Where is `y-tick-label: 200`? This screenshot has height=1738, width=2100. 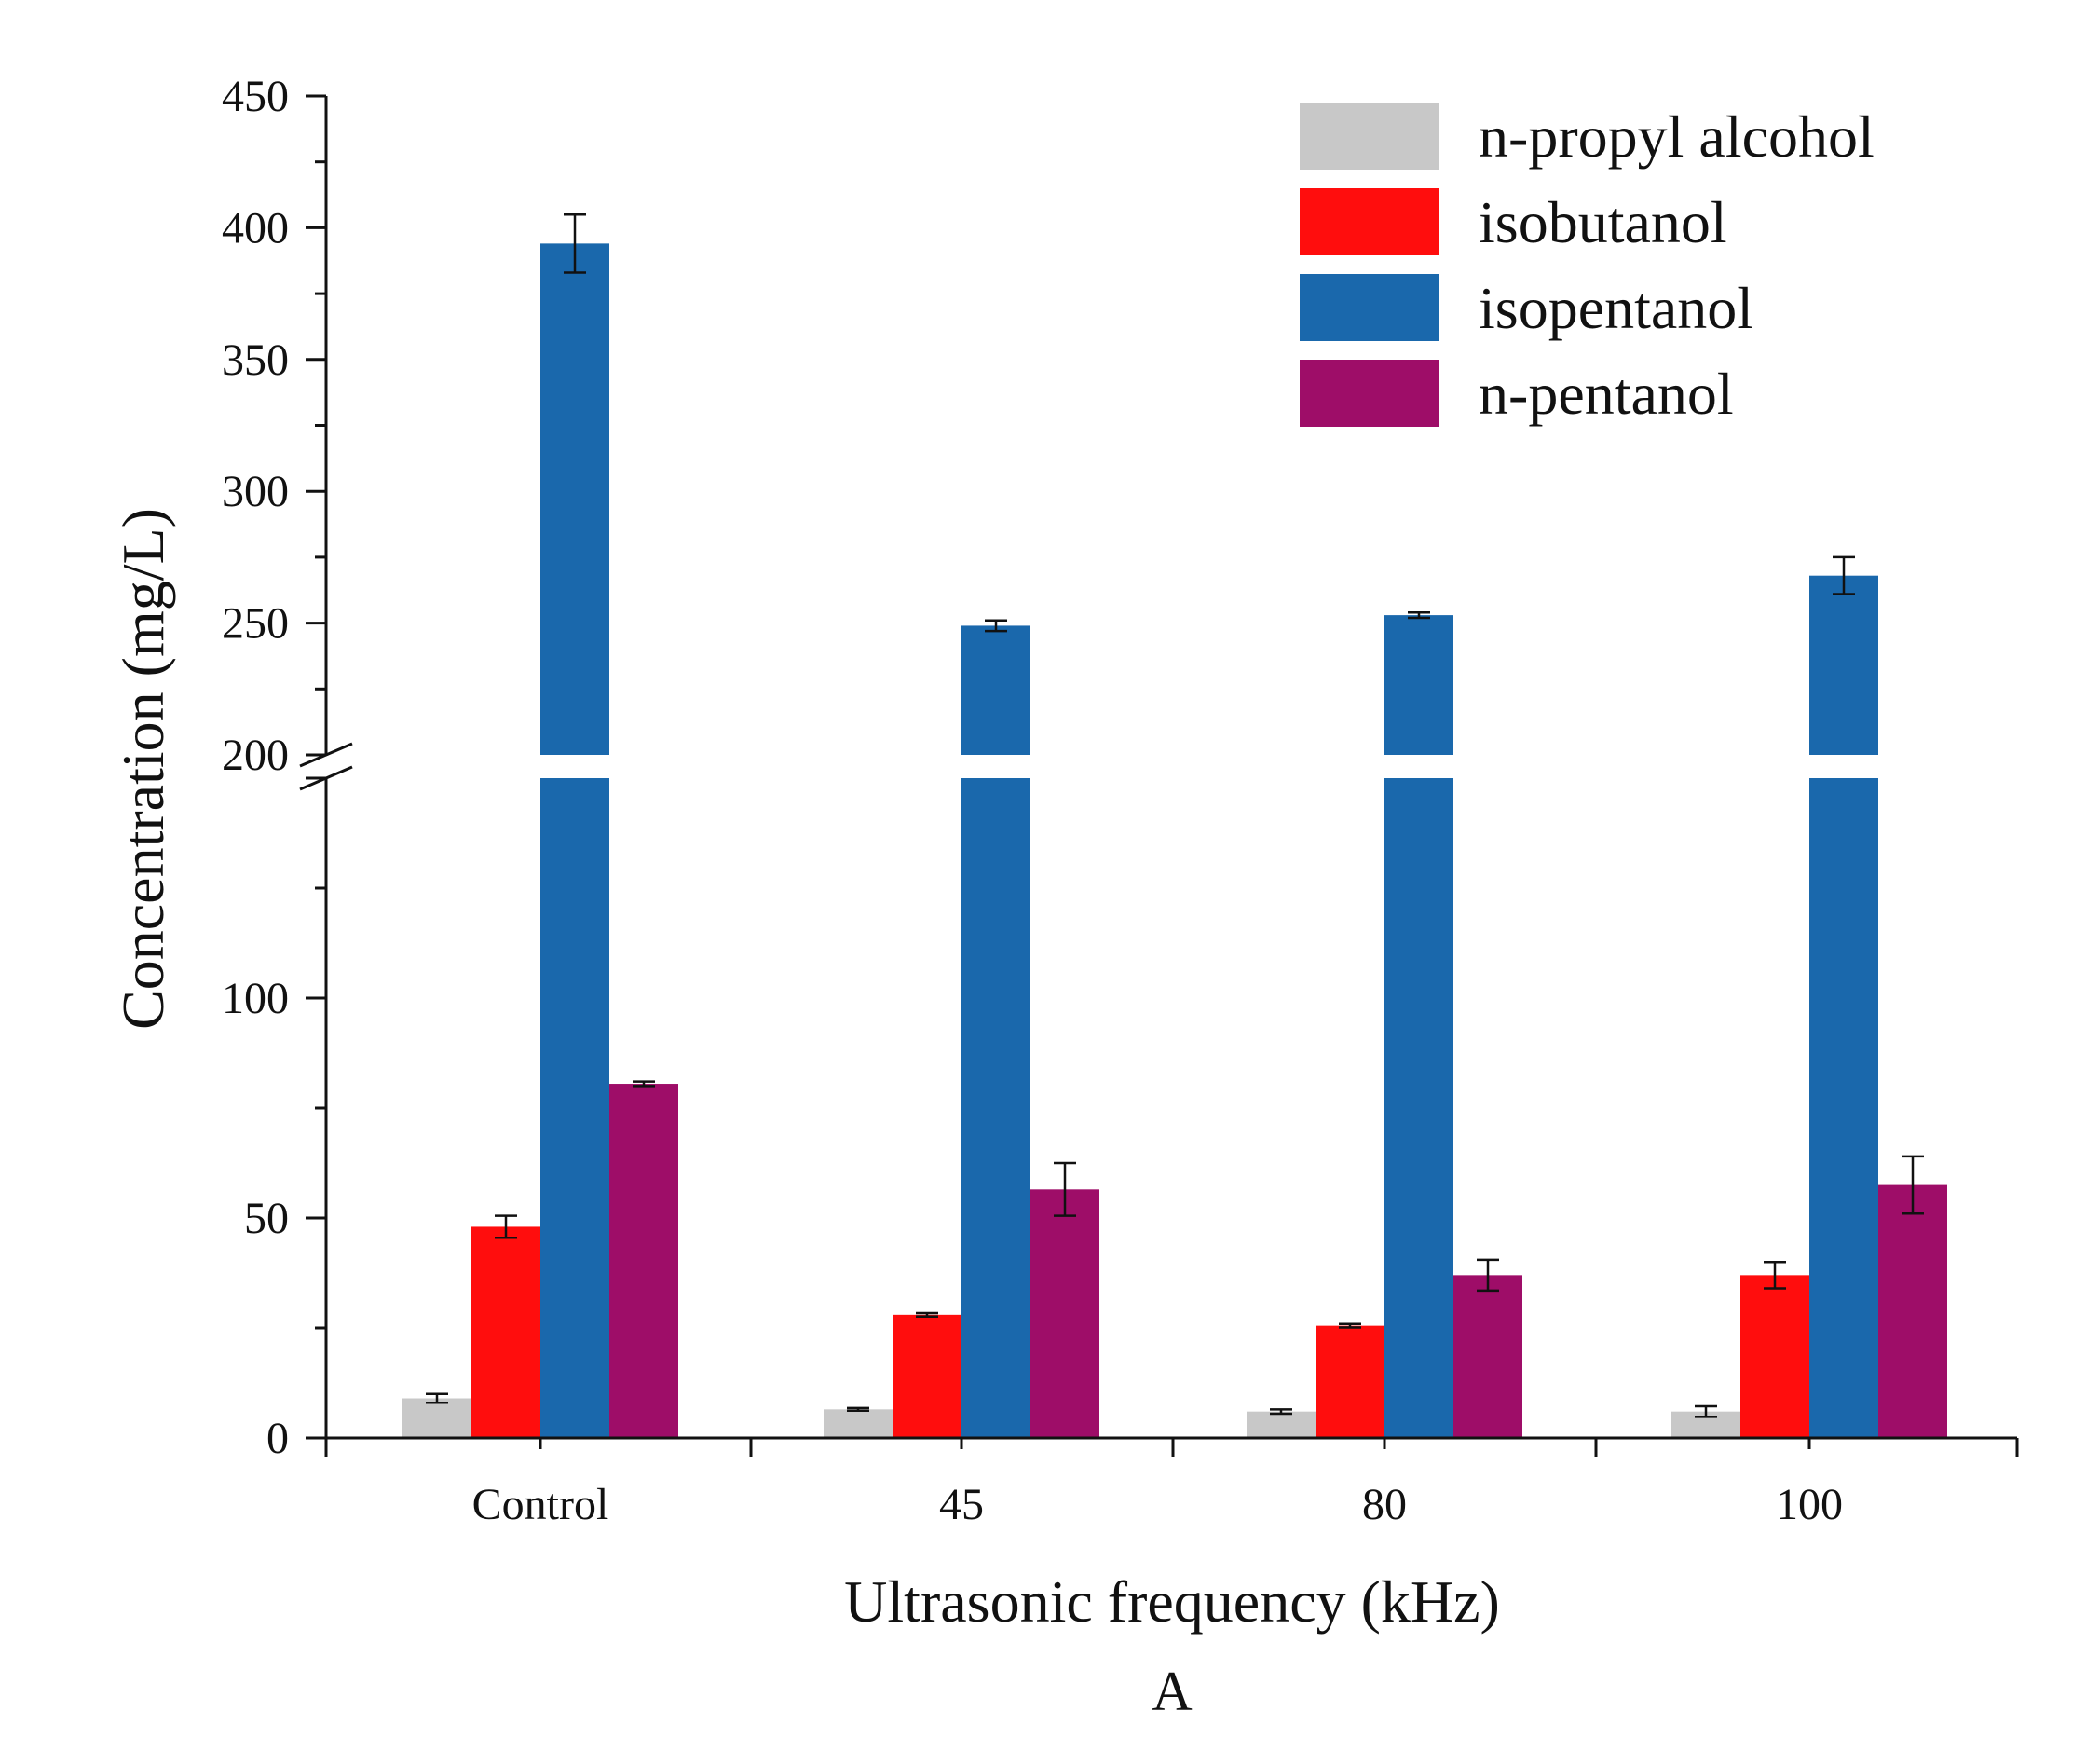 y-tick-label: 200 is located at coordinates (255, 755).